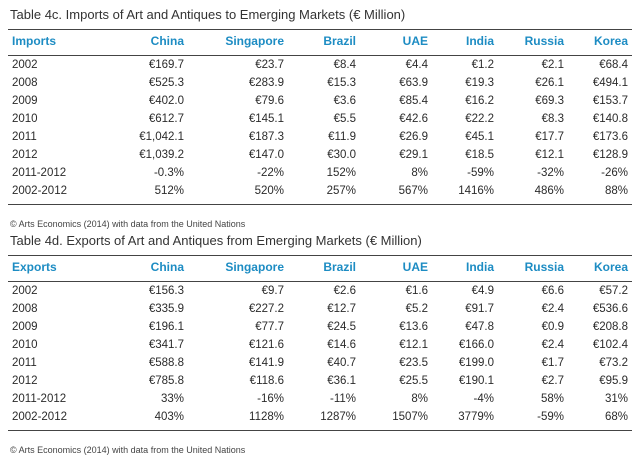  Describe the element at coordinates (166, 345) in the screenshot. I see `table-cell: €341.7` at that location.